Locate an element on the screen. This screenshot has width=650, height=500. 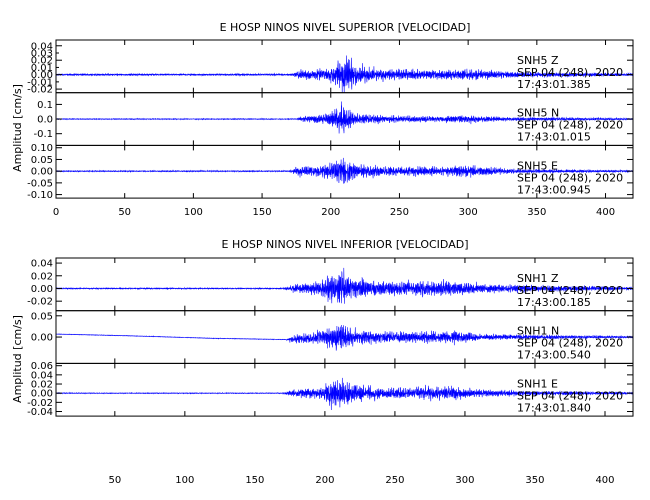
station-label: SNH5 N is located at coordinates (538, 113).